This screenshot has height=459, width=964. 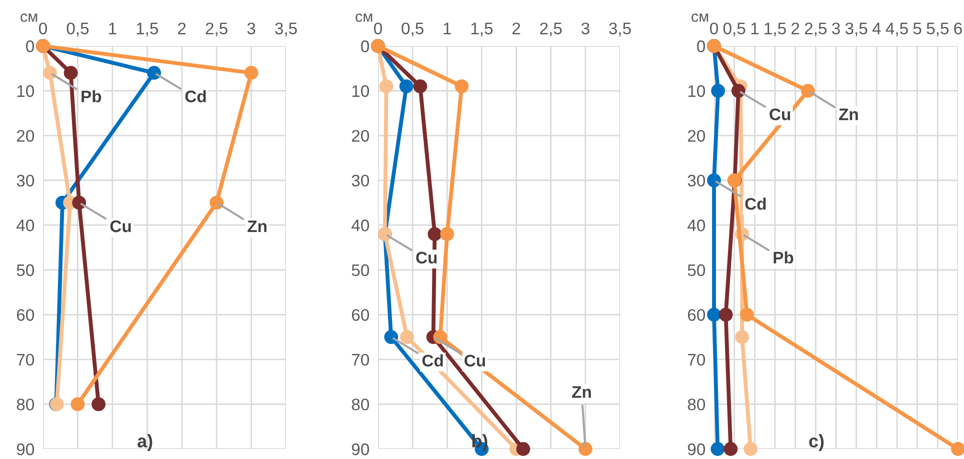 I want to click on x-tick-label: 6, so click(x=958, y=28).